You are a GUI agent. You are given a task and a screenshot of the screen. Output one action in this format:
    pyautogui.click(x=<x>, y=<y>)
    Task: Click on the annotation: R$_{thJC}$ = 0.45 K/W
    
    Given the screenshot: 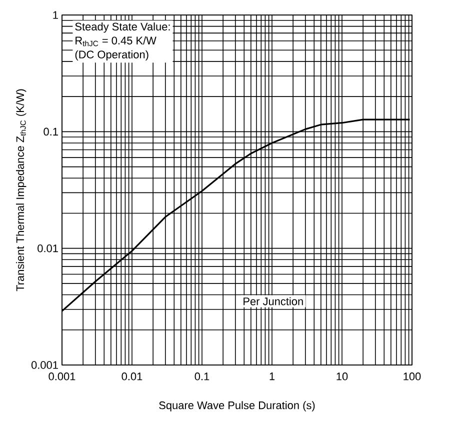 What is the action you would take?
    pyautogui.click(x=116, y=41)
    